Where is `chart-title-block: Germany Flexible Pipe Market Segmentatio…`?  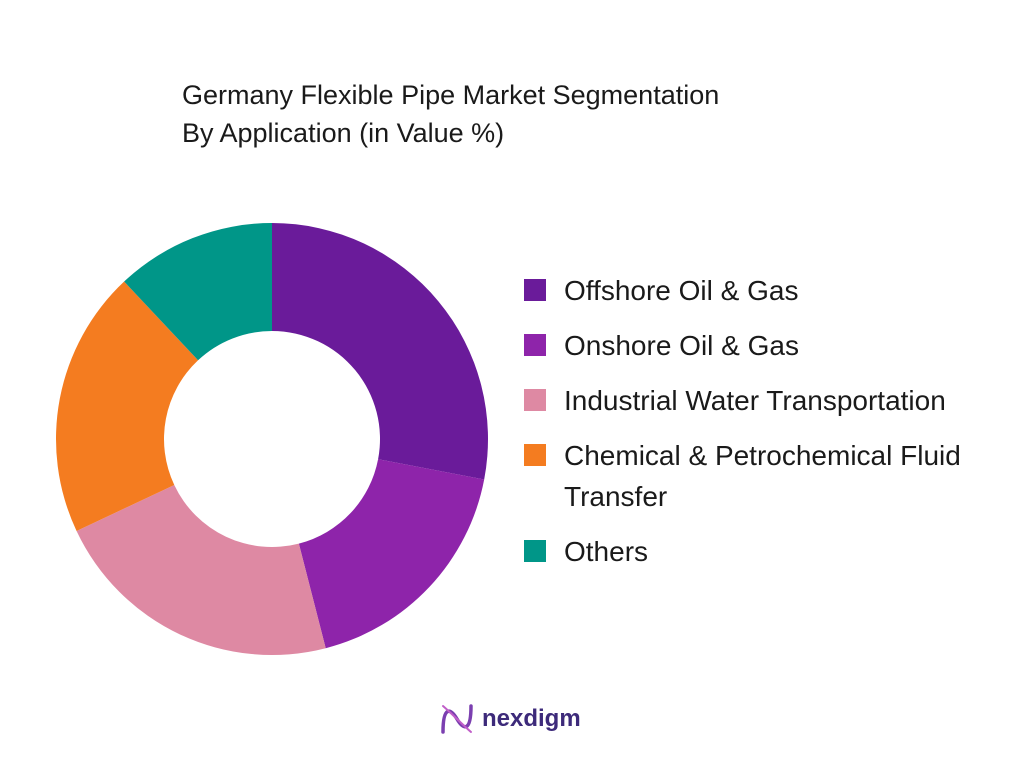 chart-title-block: Germany Flexible Pipe Market Segmentatio… is located at coordinates (450, 114).